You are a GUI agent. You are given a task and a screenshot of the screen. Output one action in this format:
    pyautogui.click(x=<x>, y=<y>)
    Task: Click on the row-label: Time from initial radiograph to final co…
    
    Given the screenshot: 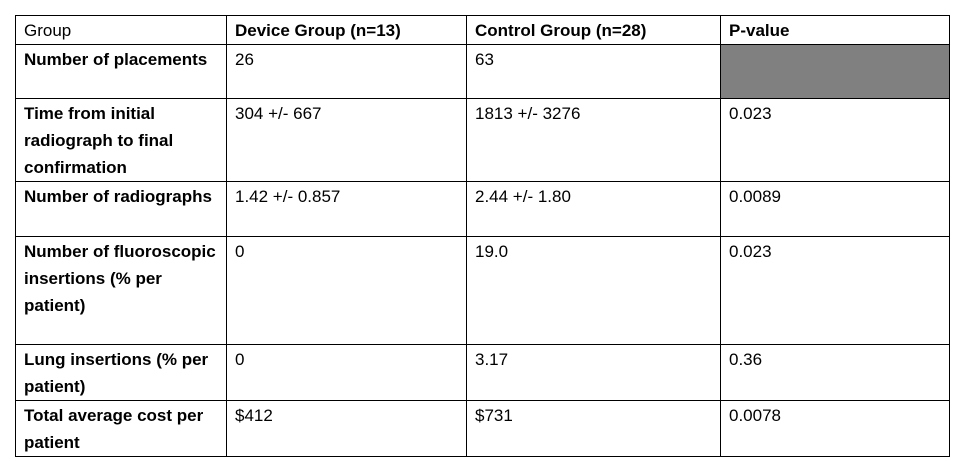 What is the action you would take?
    pyautogui.click(x=121, y=140)
    